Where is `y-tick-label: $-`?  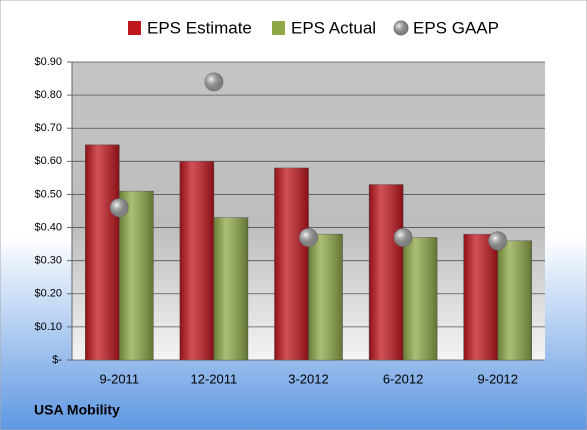
y-tick-label: $- is located at coordinates (57, 360).